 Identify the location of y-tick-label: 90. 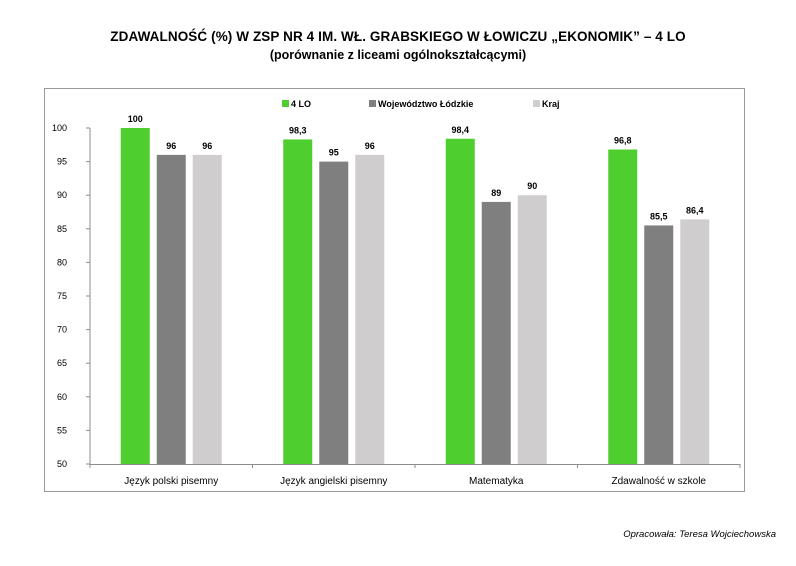
(62, 195).